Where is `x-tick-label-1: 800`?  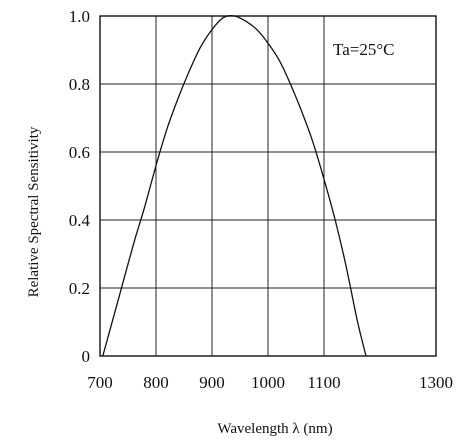 x-tick-label-1: 800 is located at coordinates (156, 382).